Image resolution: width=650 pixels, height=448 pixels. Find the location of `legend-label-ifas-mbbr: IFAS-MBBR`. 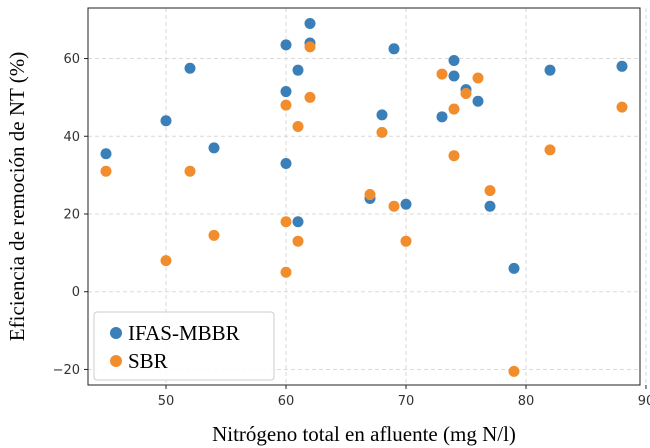

legend-label-ifas-mbbr: IFAS-MBBR is located at coordinates (184, 333).